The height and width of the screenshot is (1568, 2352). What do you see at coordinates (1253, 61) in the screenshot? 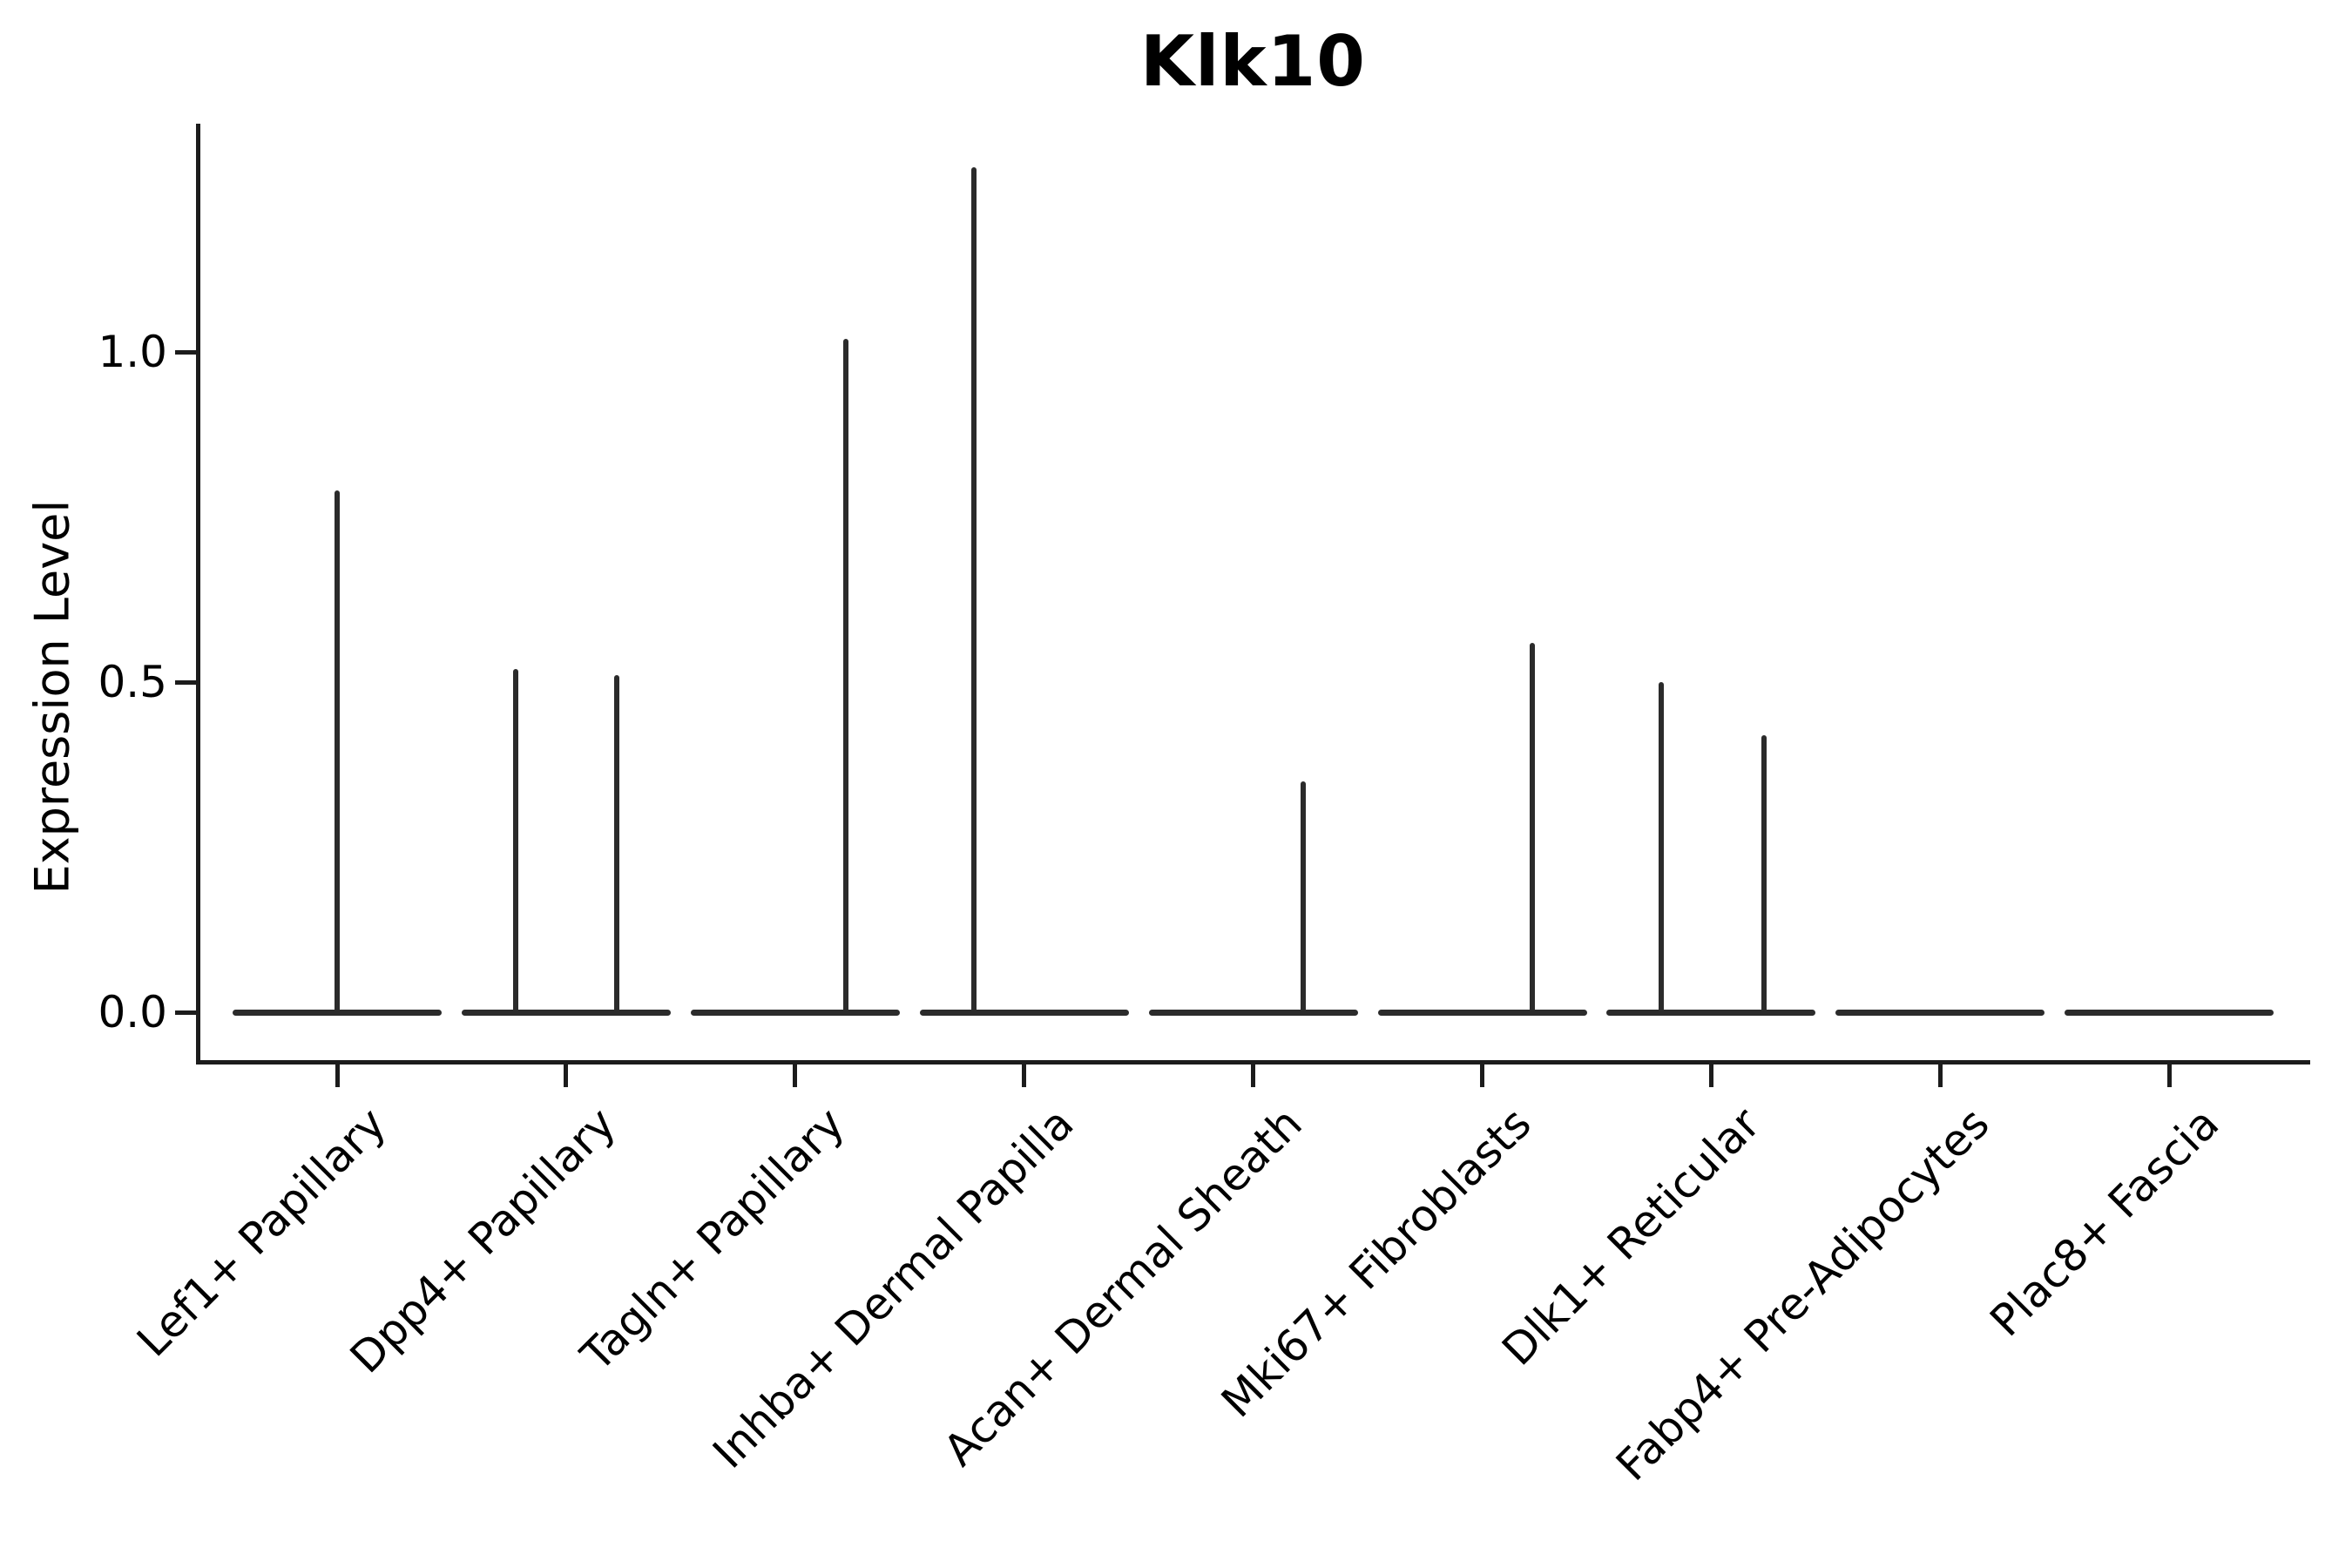
I see `plot-title: Klk10` at bounding box center [1253, 61].